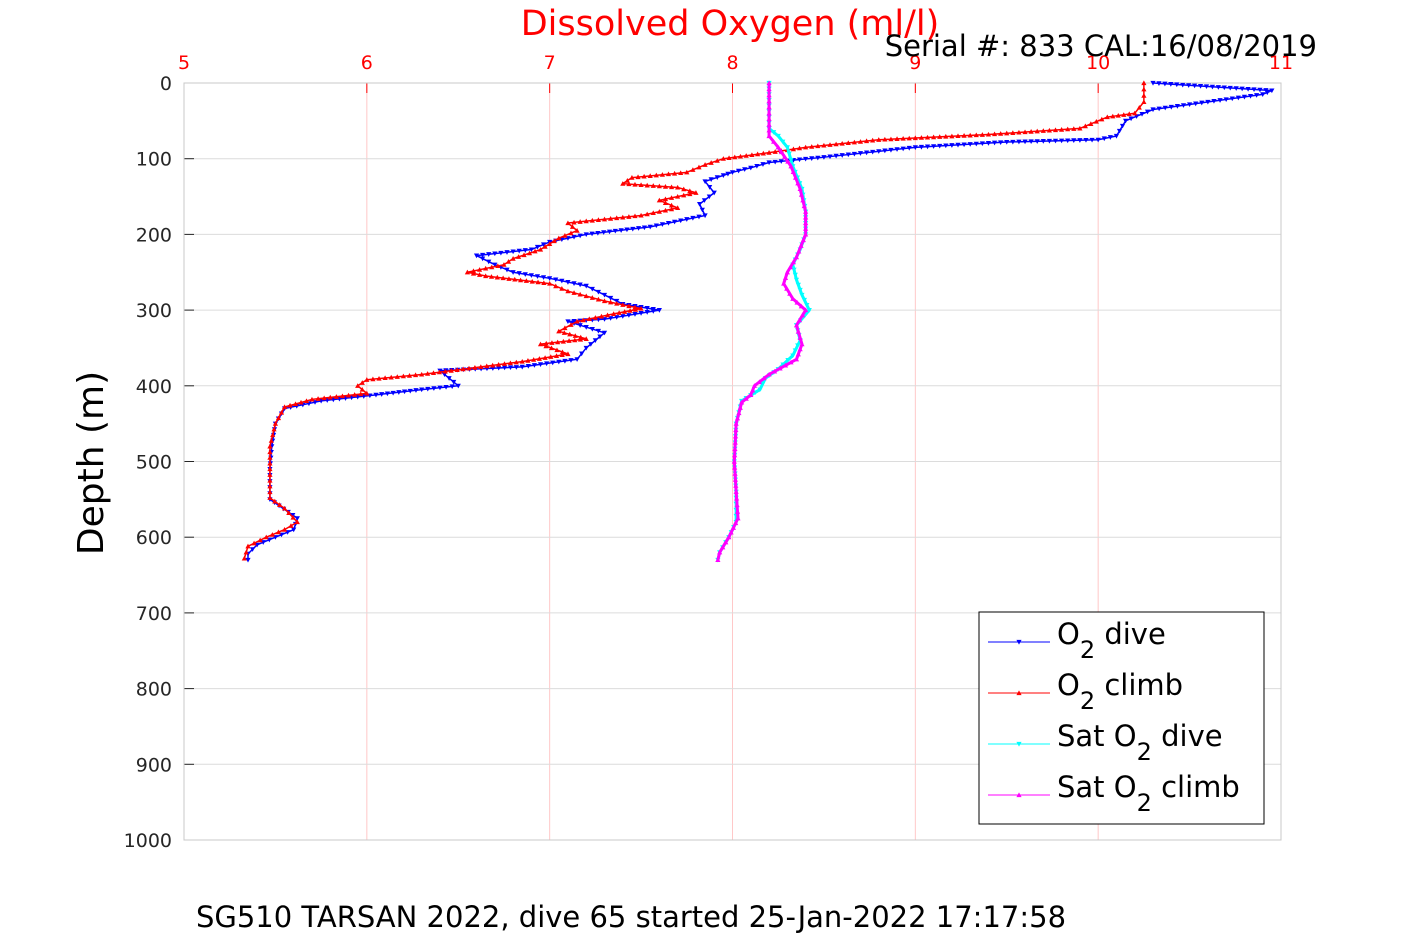  Describe the element at coordinates (1114, 793) in the screenshot. I see `legend-entry: Sat O2 climb` at that location.